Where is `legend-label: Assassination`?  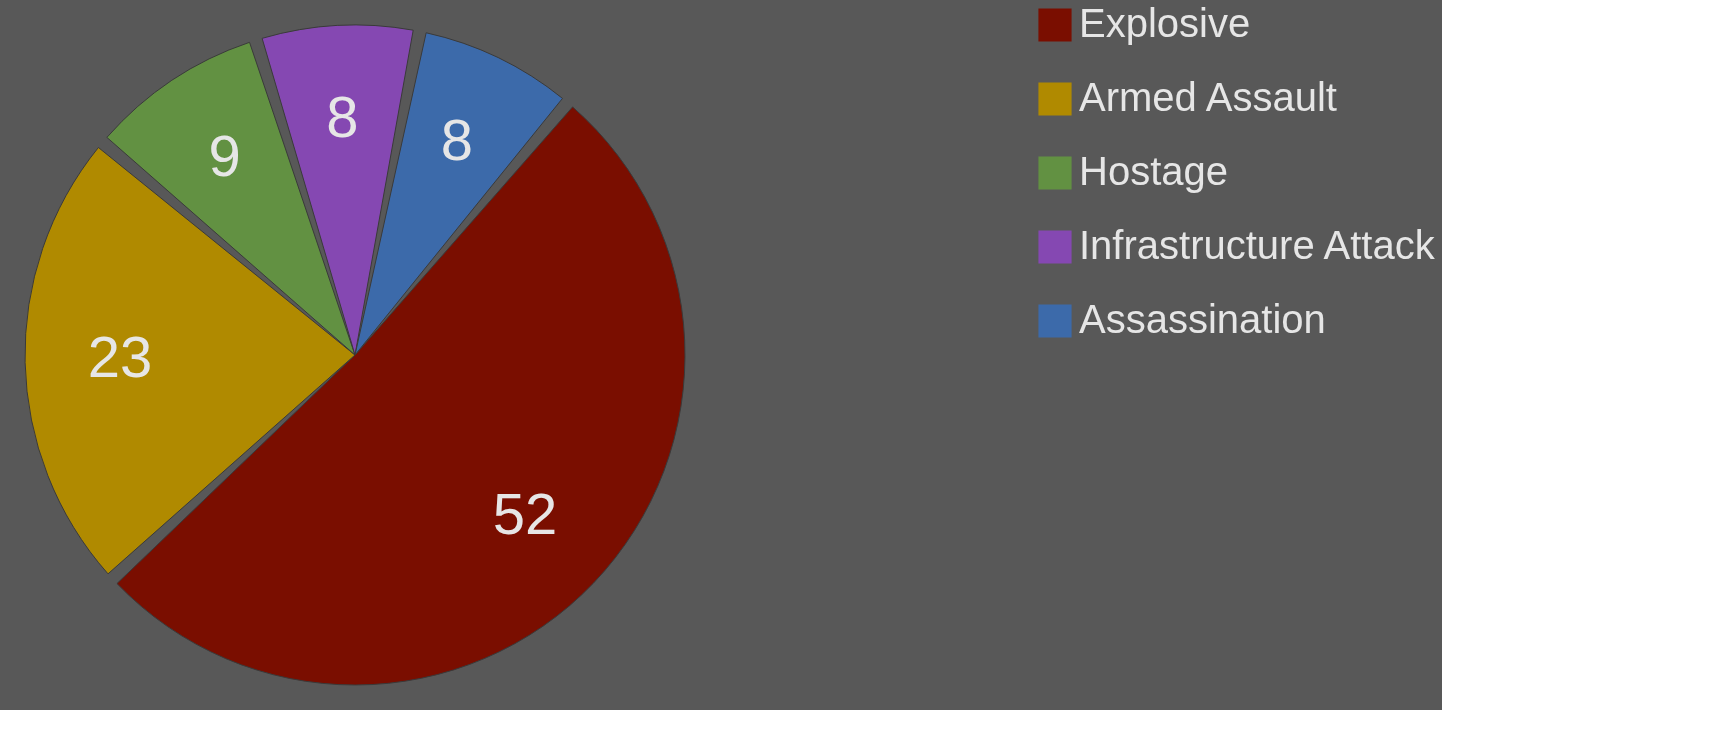 legend-label: Assassination is located at coordinates (1202, 319).